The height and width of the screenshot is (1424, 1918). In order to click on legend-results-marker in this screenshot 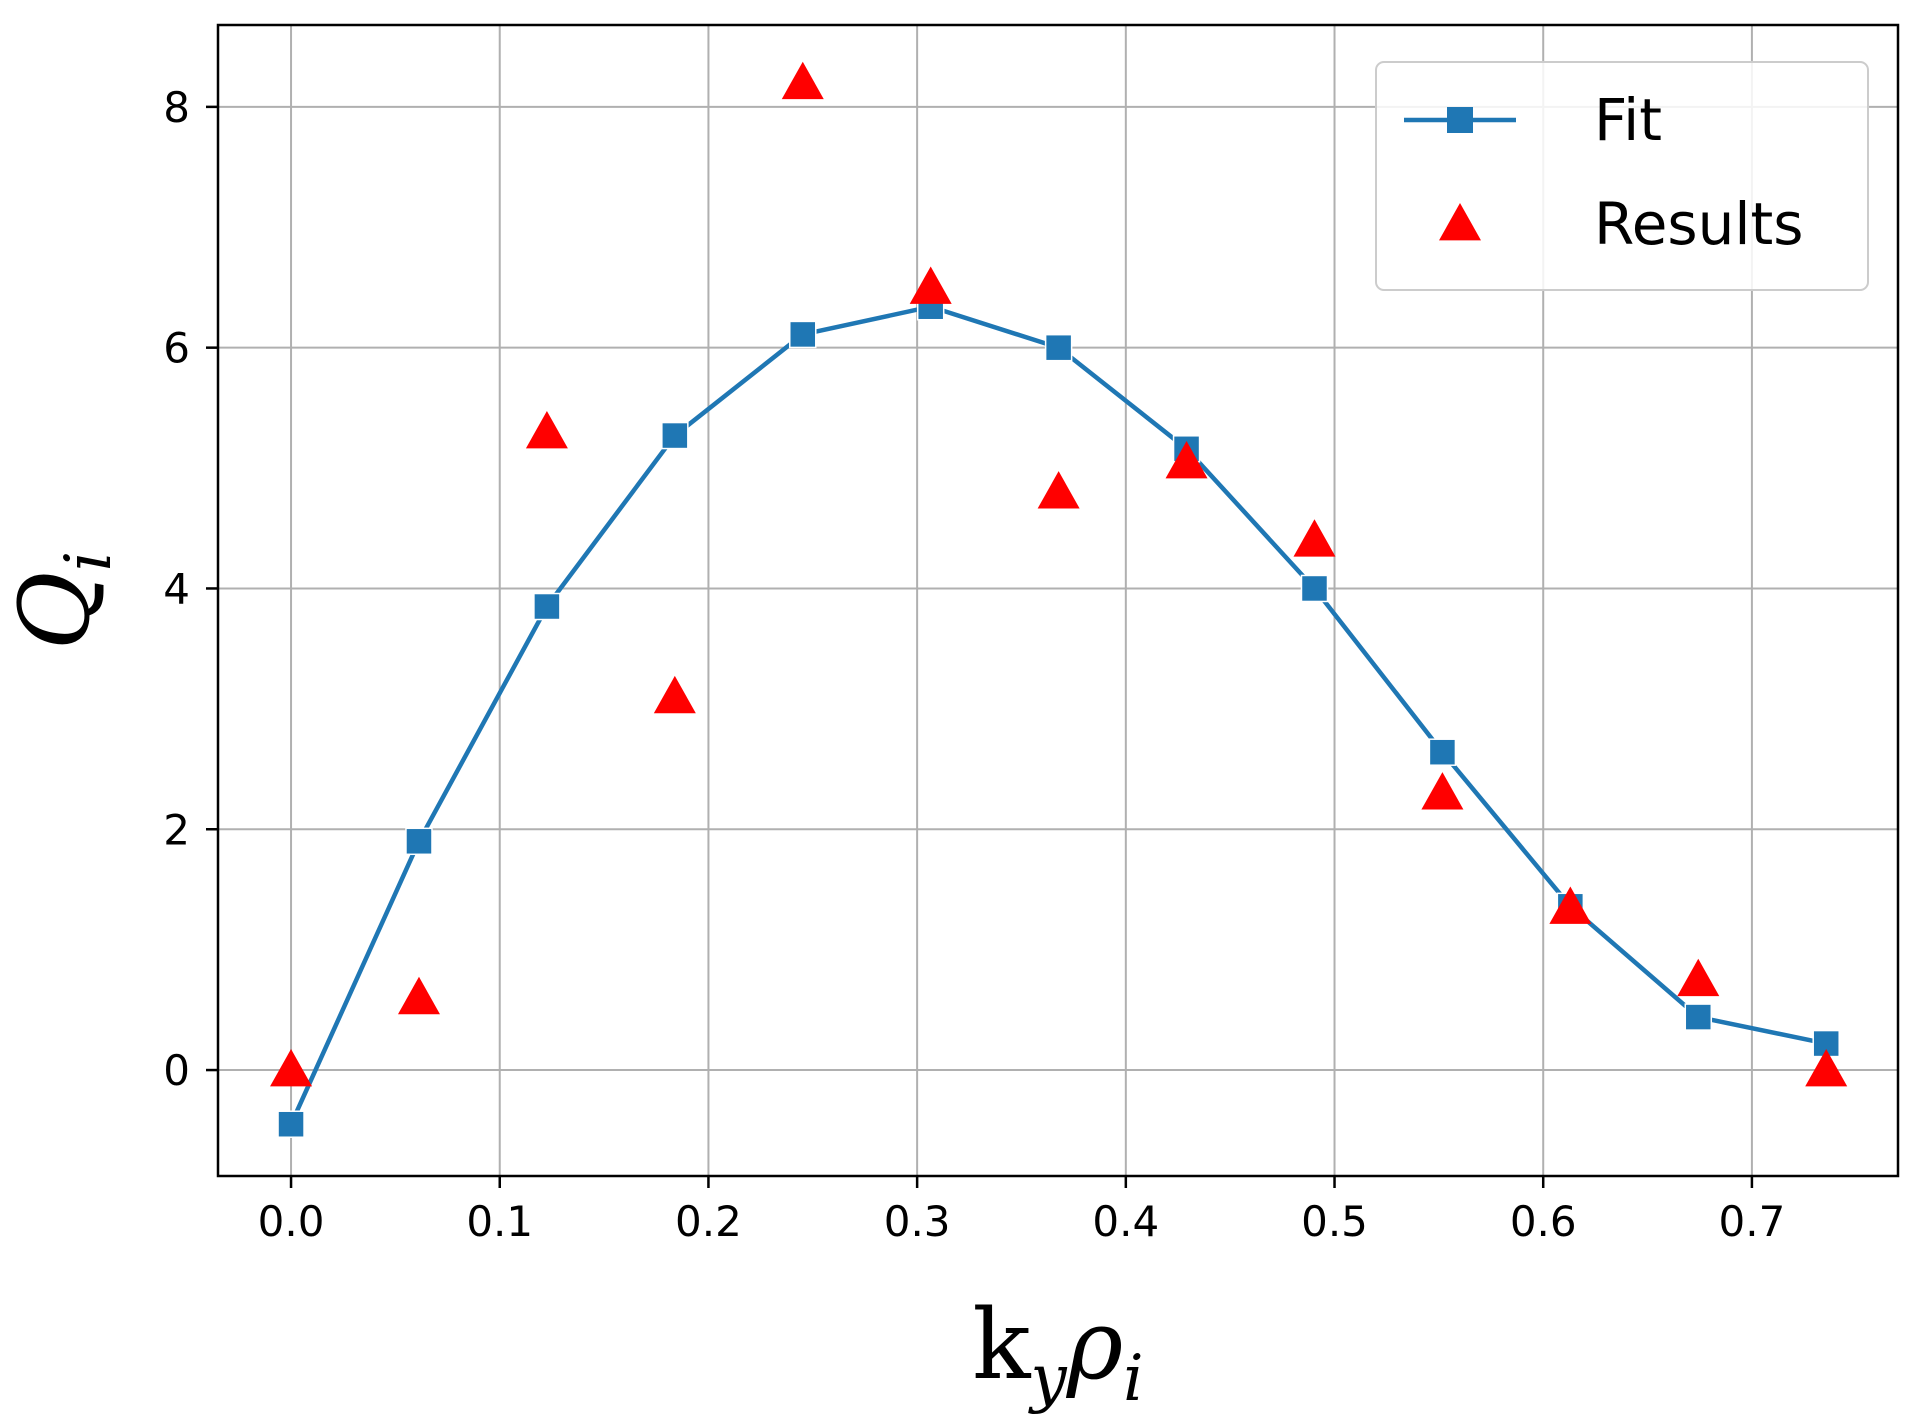, I will do `click(1460, 222)`.